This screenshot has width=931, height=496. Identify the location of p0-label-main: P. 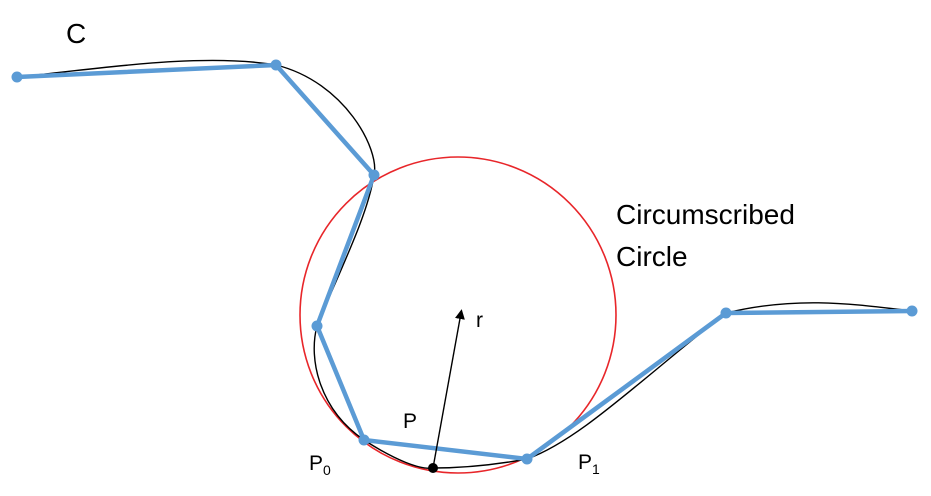
(316, 463).